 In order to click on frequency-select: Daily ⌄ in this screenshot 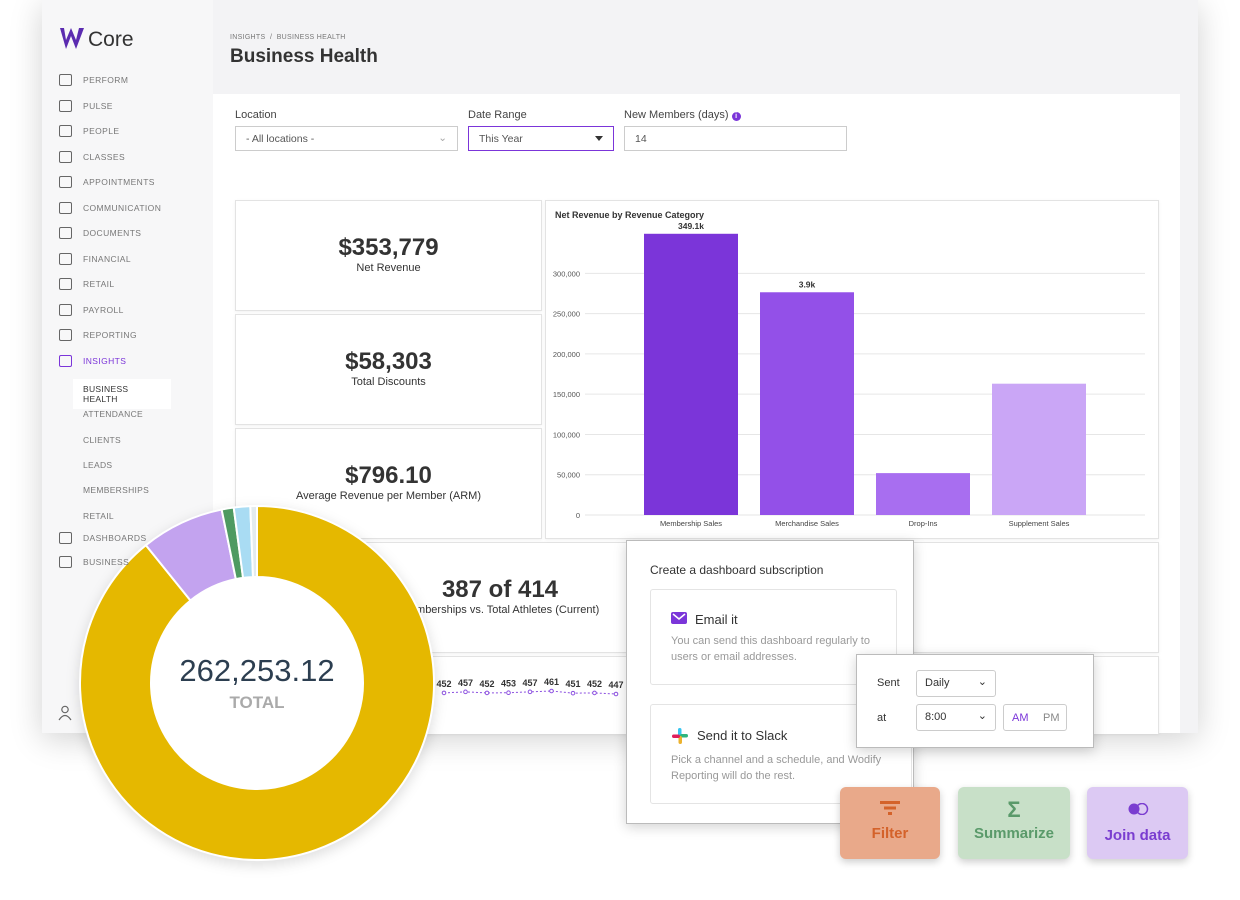, I will do `click(956, 683)`.